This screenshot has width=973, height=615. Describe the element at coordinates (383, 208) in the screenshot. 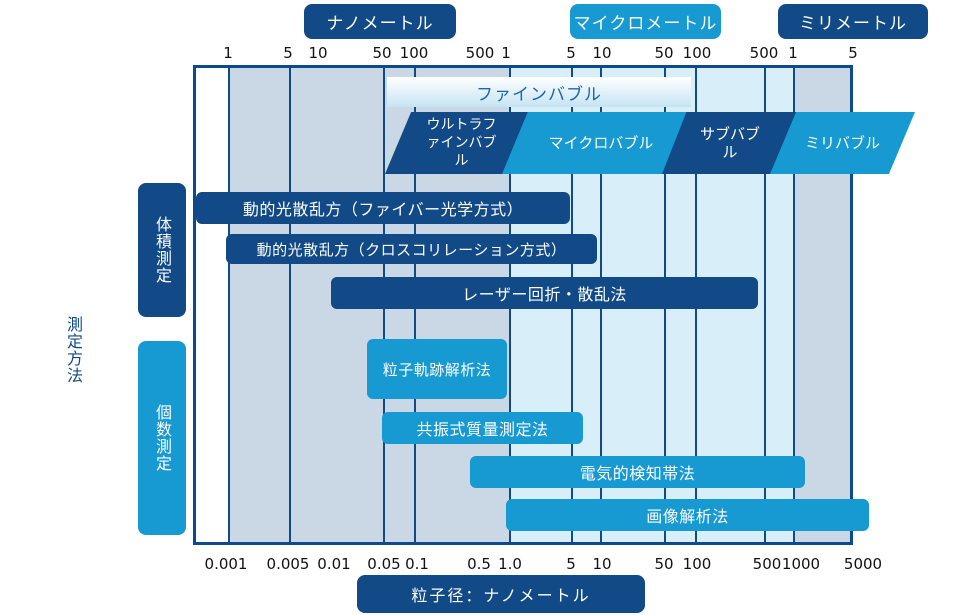

I see `dls-fiber-bar: 動的光散乱方（ファイバー光学方式）` at that location.